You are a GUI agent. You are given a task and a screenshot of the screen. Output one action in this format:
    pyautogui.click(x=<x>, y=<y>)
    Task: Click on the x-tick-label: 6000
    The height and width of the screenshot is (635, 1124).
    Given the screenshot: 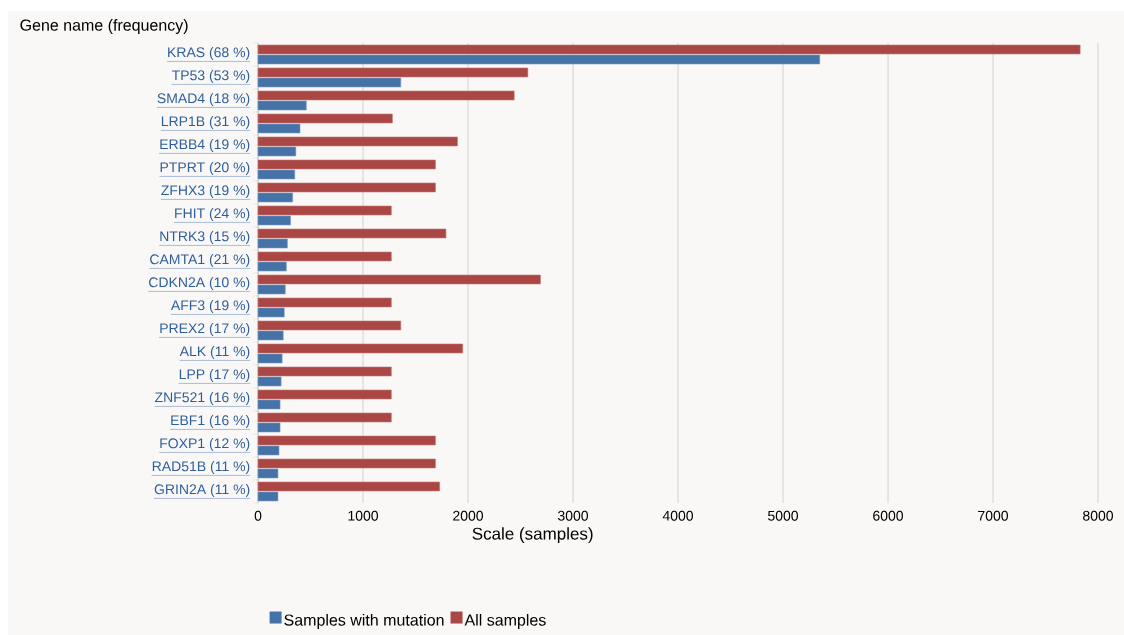 What is the action you would take?
    pyautogui.click(x=888, y=515)
    